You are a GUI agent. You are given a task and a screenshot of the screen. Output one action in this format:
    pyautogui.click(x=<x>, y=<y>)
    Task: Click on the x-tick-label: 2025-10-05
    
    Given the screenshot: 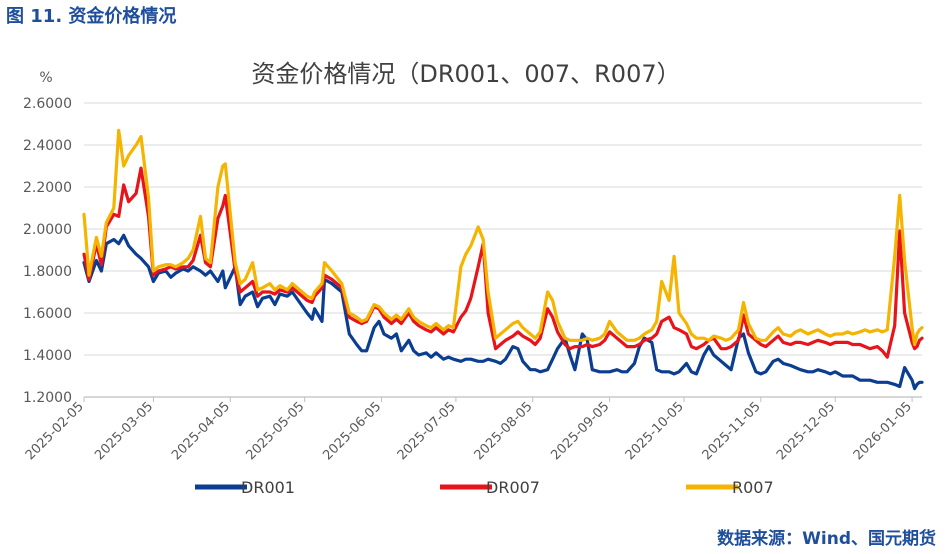 What is the action you would take?
    pyautogui.click(x=655, y=431)
    